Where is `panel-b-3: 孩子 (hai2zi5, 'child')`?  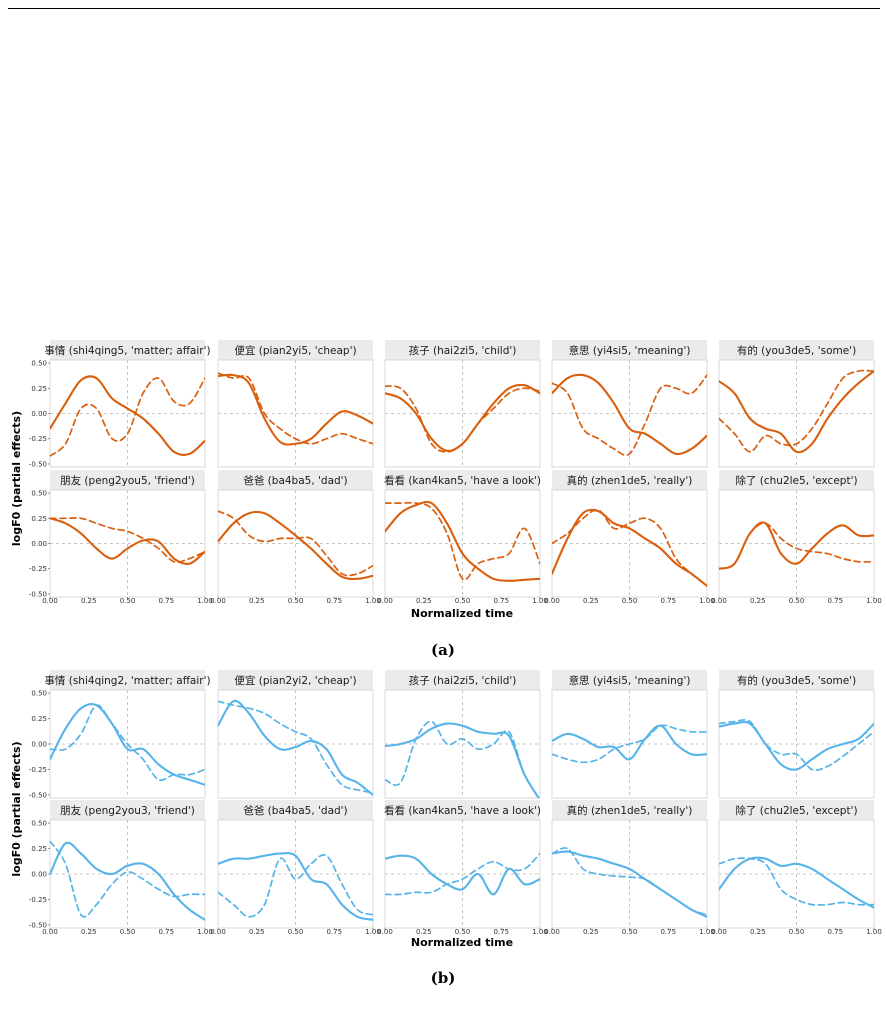 panel-b-3: 孩子 (hai2zi5, 'child') is located at coordinates (462, 734).